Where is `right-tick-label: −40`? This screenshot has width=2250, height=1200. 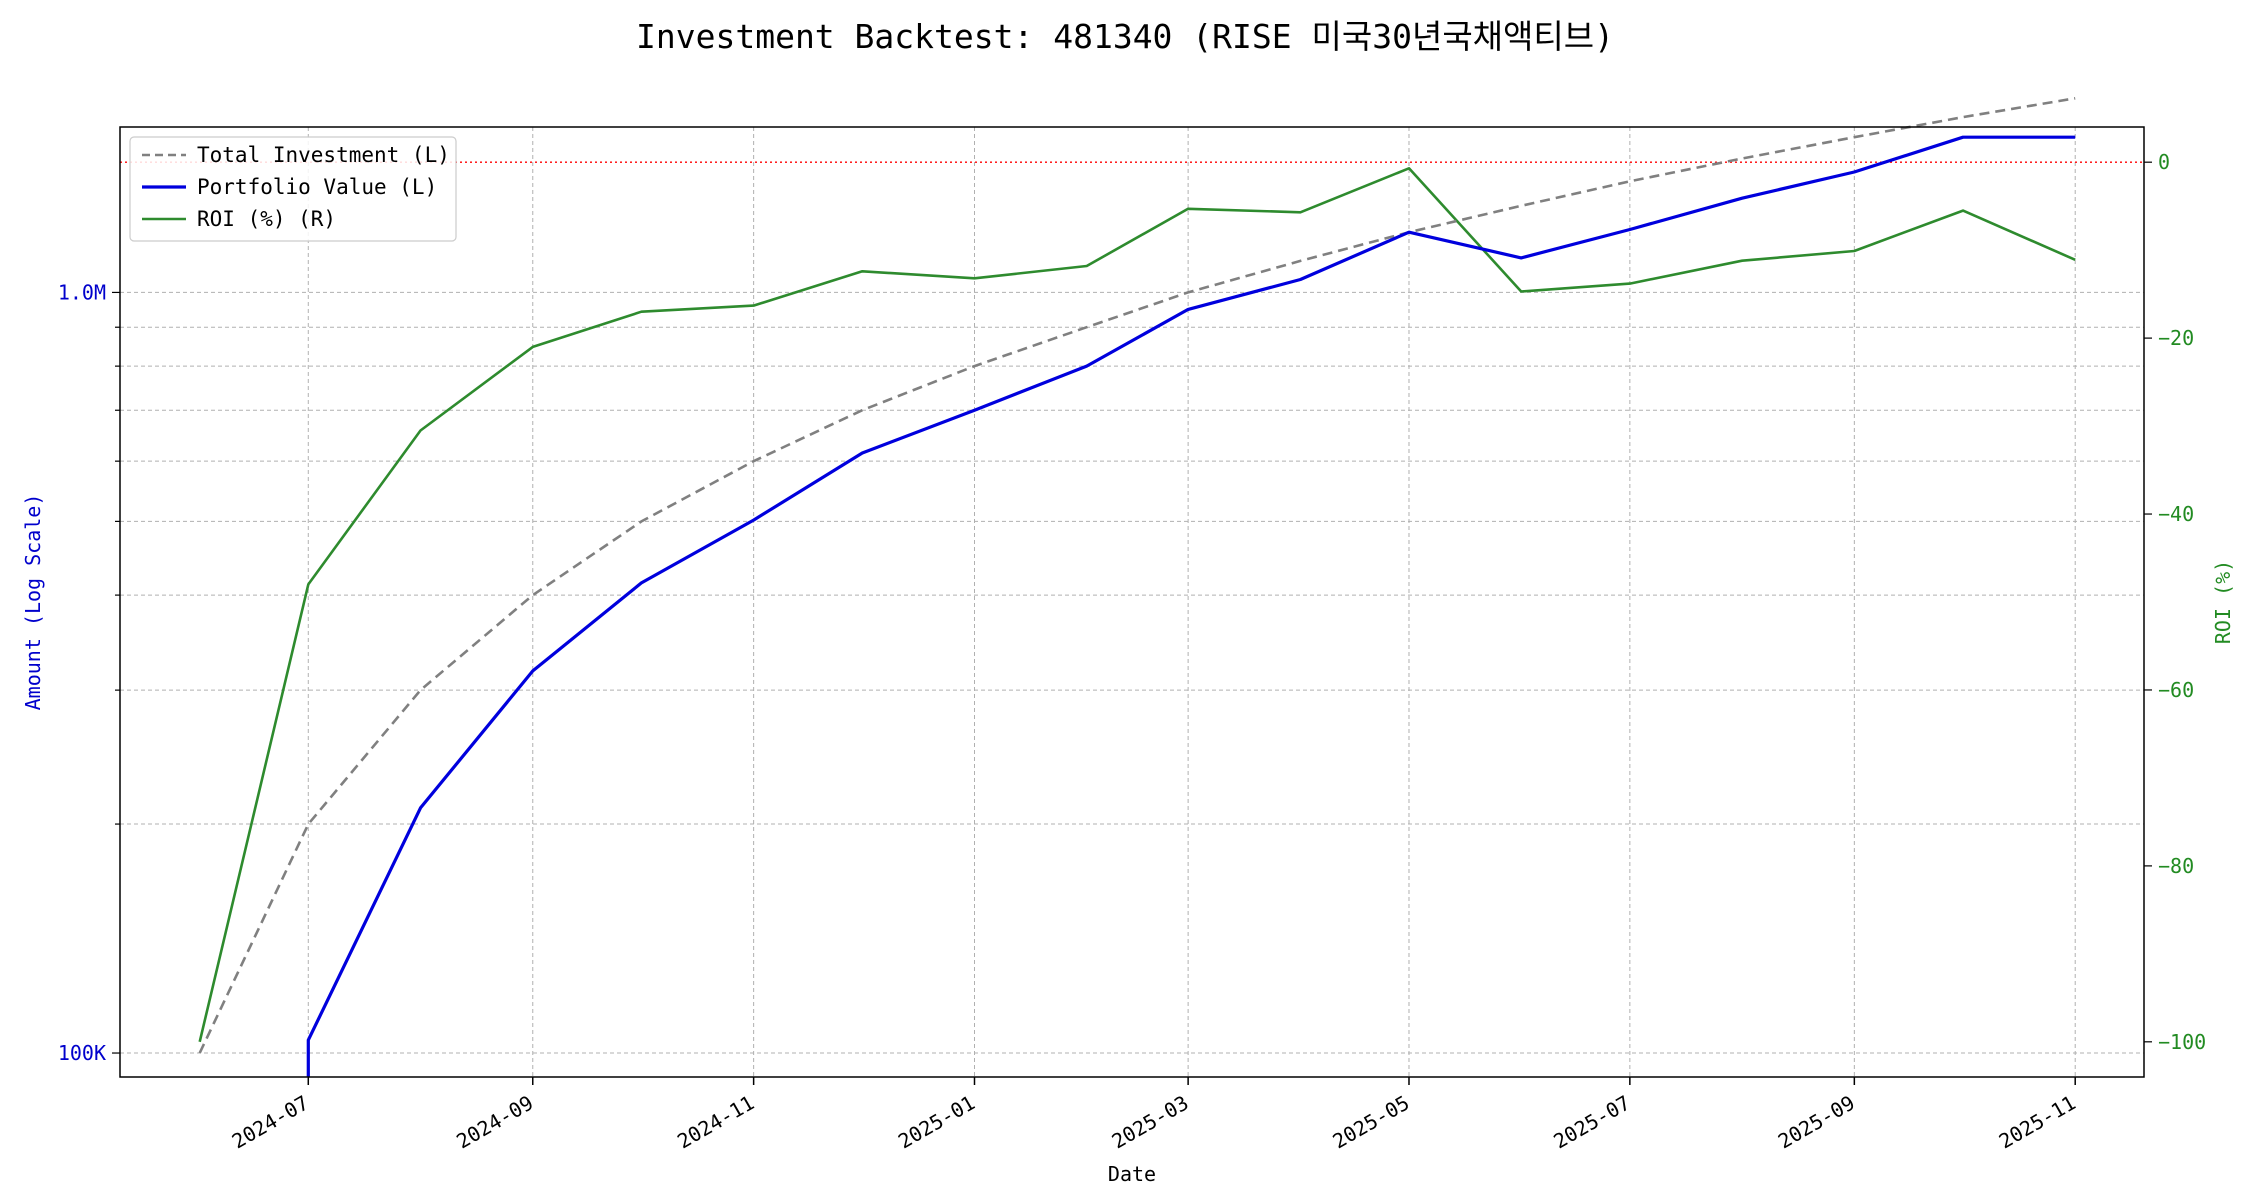
right-tick-label: −40 is located at coordinates (2176, 514).